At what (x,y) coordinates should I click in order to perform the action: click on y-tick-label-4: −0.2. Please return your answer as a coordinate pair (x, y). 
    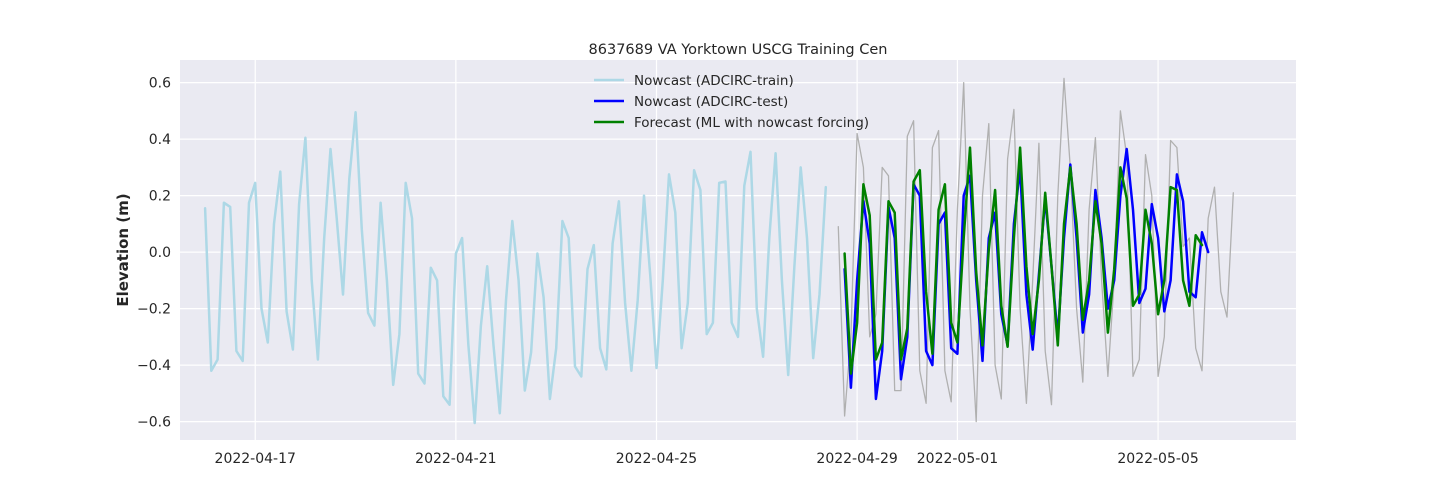
    Looking at the image, I should click on (154, 310).